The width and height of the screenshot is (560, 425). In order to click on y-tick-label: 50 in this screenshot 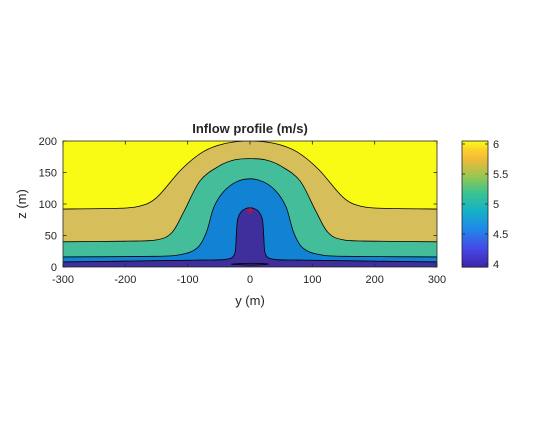, I will do `click(51, 237)`.